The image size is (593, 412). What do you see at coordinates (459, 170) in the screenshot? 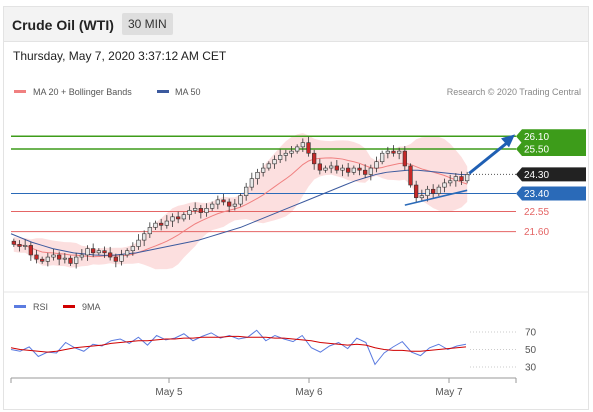
I see `trendlines` at bounding box center [459, 170].